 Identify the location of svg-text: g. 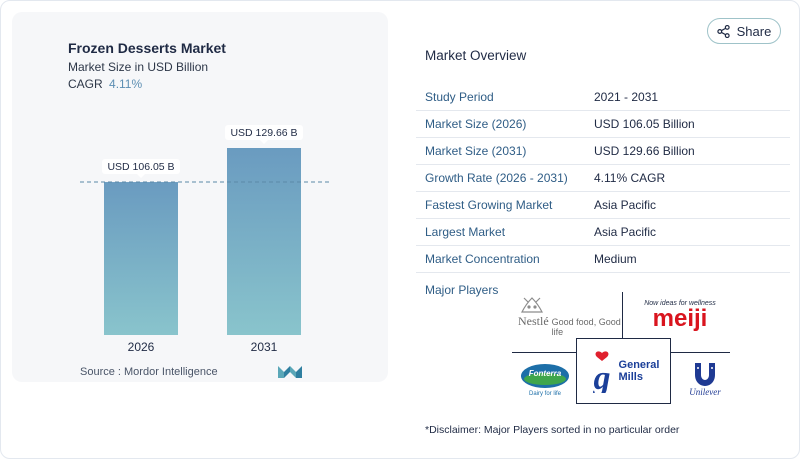
(601, 376).